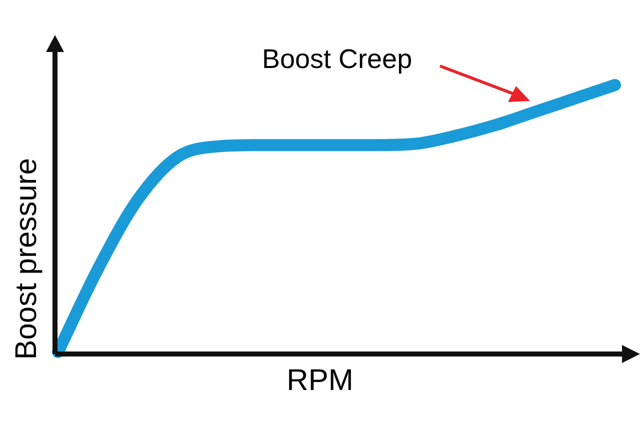 The height and width of the screenshot is (427, 640). I want to click on y-axis-title: Boost pressure, so click(27, 259).